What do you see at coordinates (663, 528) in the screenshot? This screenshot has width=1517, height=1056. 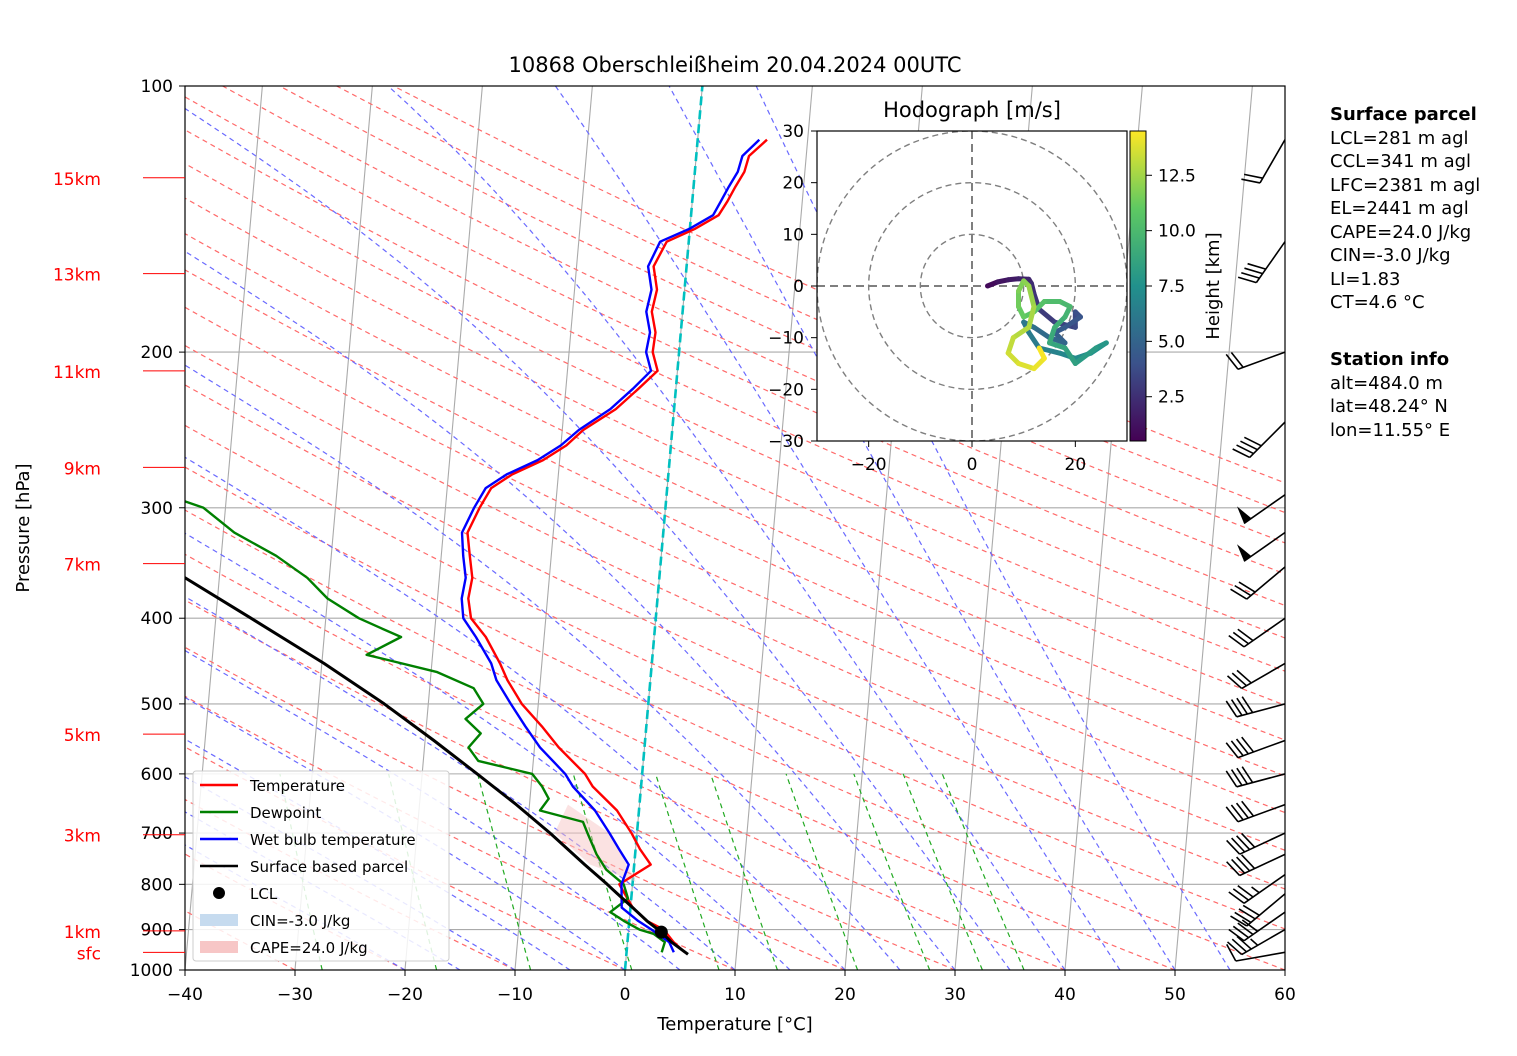 I see `zero-isotherm-line` at bounding box center [663, 528].